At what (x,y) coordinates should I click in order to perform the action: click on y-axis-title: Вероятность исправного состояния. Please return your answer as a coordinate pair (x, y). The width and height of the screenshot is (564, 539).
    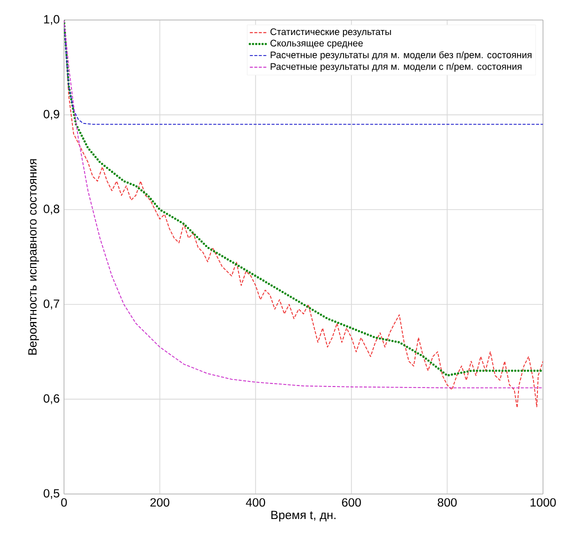
    Looking at the image, I should click on (34, 257).